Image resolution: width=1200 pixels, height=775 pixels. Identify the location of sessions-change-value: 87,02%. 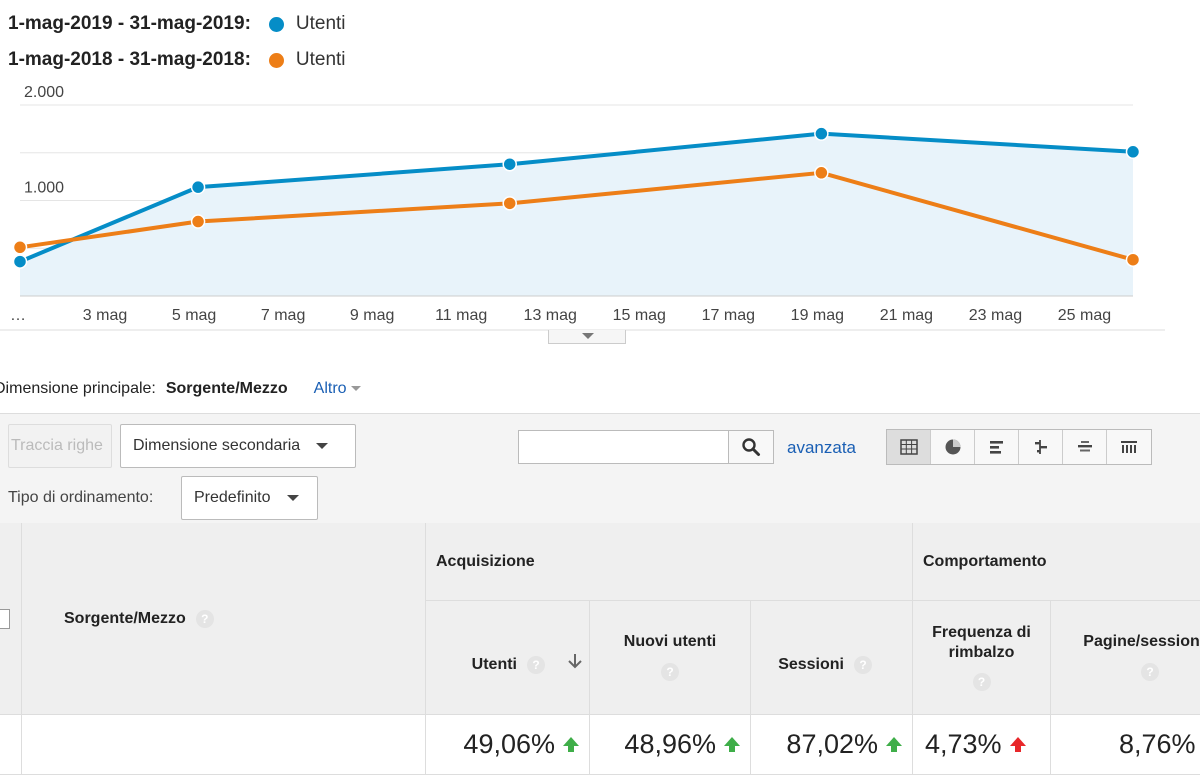
(832, 744).